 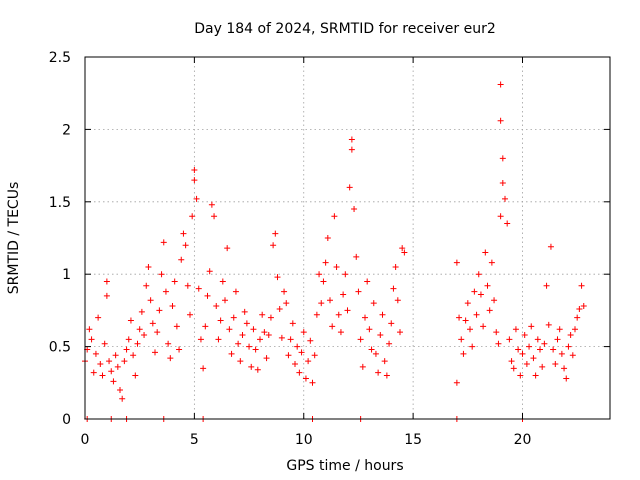 I want to click on x-tick-label: 0, so click(x=85, y=440).